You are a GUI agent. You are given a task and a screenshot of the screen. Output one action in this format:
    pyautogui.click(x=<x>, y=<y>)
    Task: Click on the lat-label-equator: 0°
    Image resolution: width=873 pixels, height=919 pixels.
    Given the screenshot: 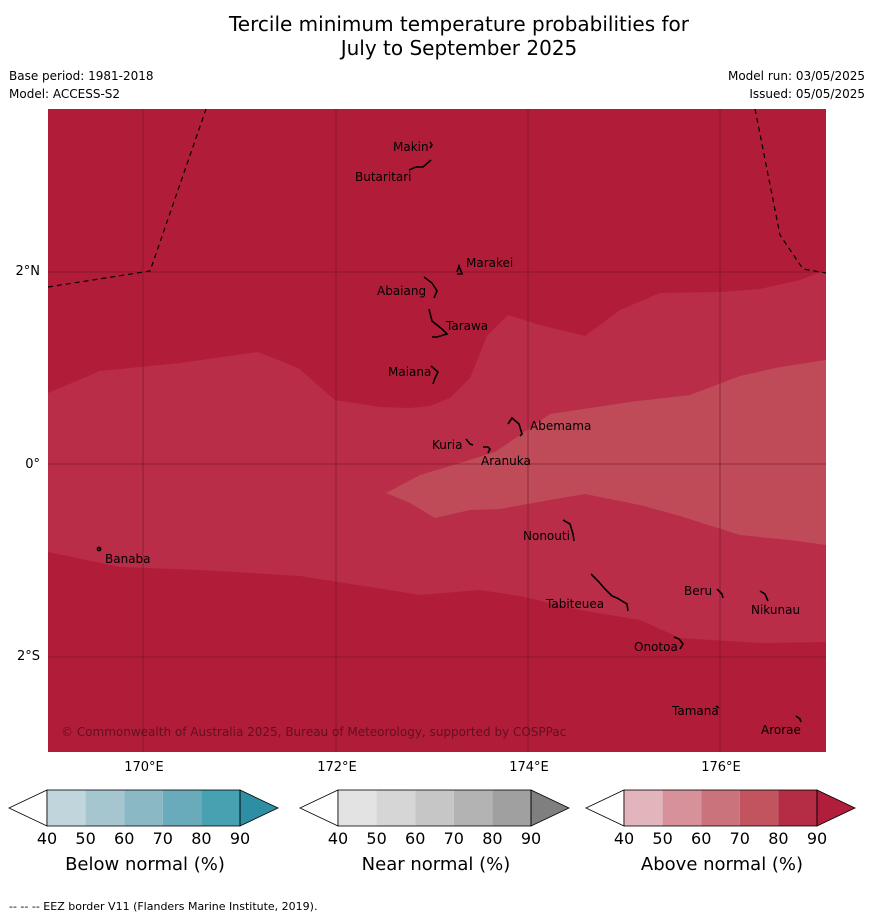 What is the action you would take?
    pyautogui.click(x=32, y=464)
    